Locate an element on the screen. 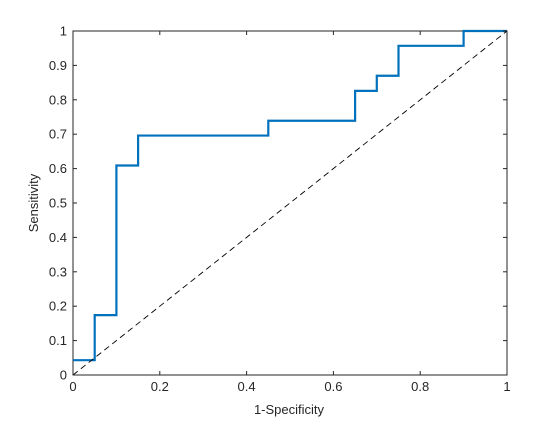 The image size is (560, 425). y-tick-label: 0 is located at coordinates (63, 375).